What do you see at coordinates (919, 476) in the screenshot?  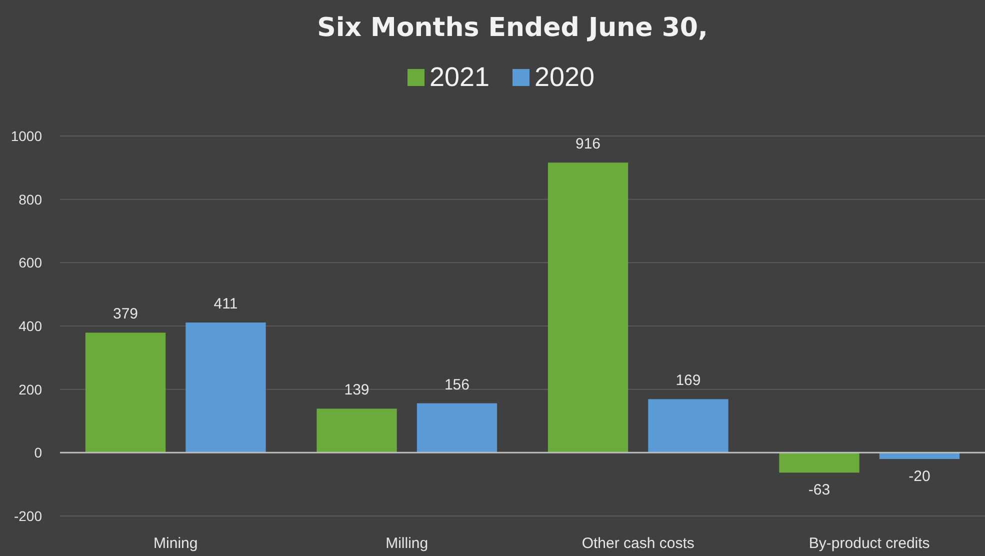 I see `data-label: -20` at bounding box center [919, 476].